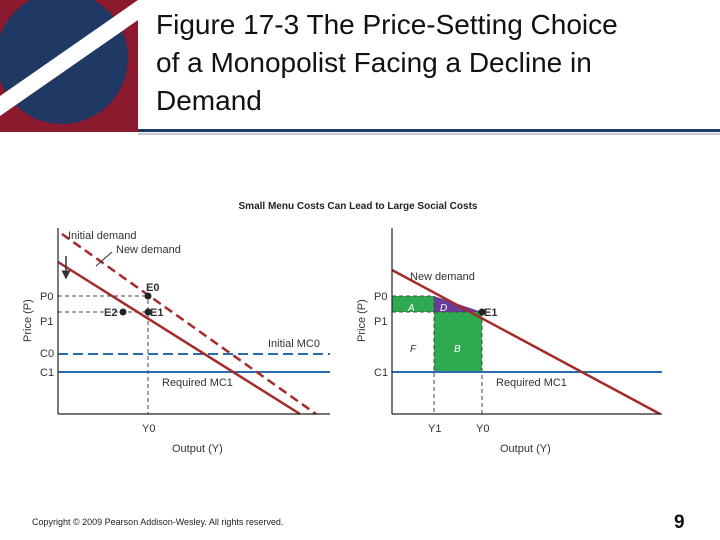  What do you see at coordinates (156, 313) in the screenshot?
I see `e1-label: E1` at bounding box center [156, 313].